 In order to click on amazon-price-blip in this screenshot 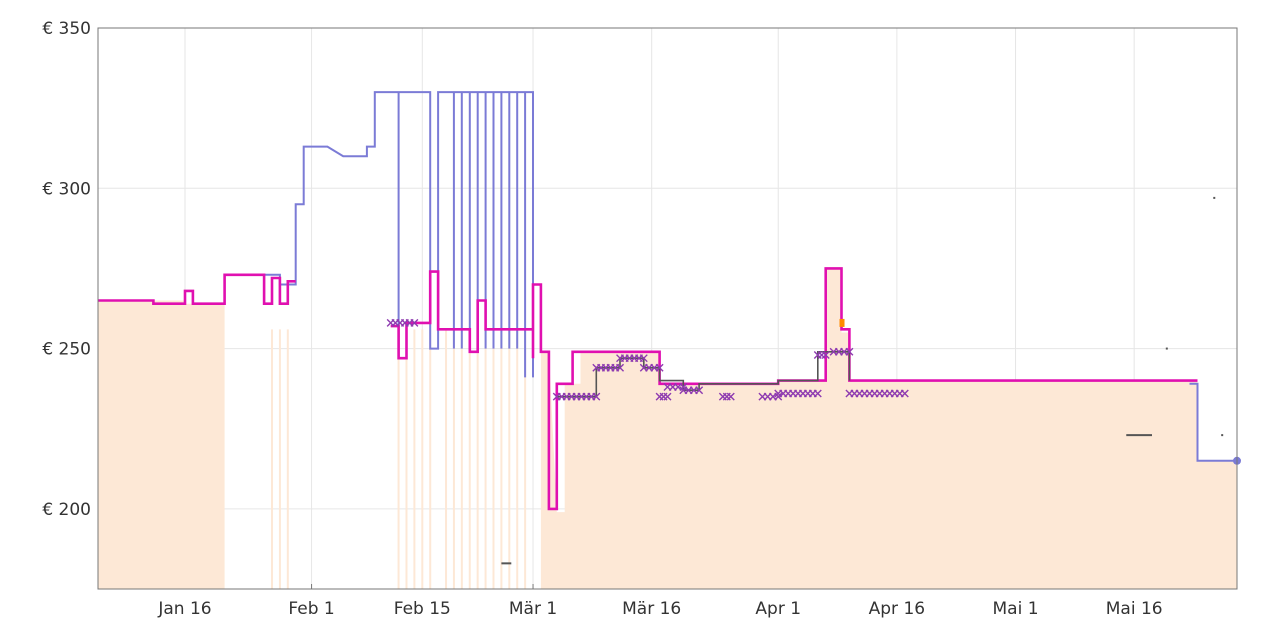, I will do `click(842, 322)`.